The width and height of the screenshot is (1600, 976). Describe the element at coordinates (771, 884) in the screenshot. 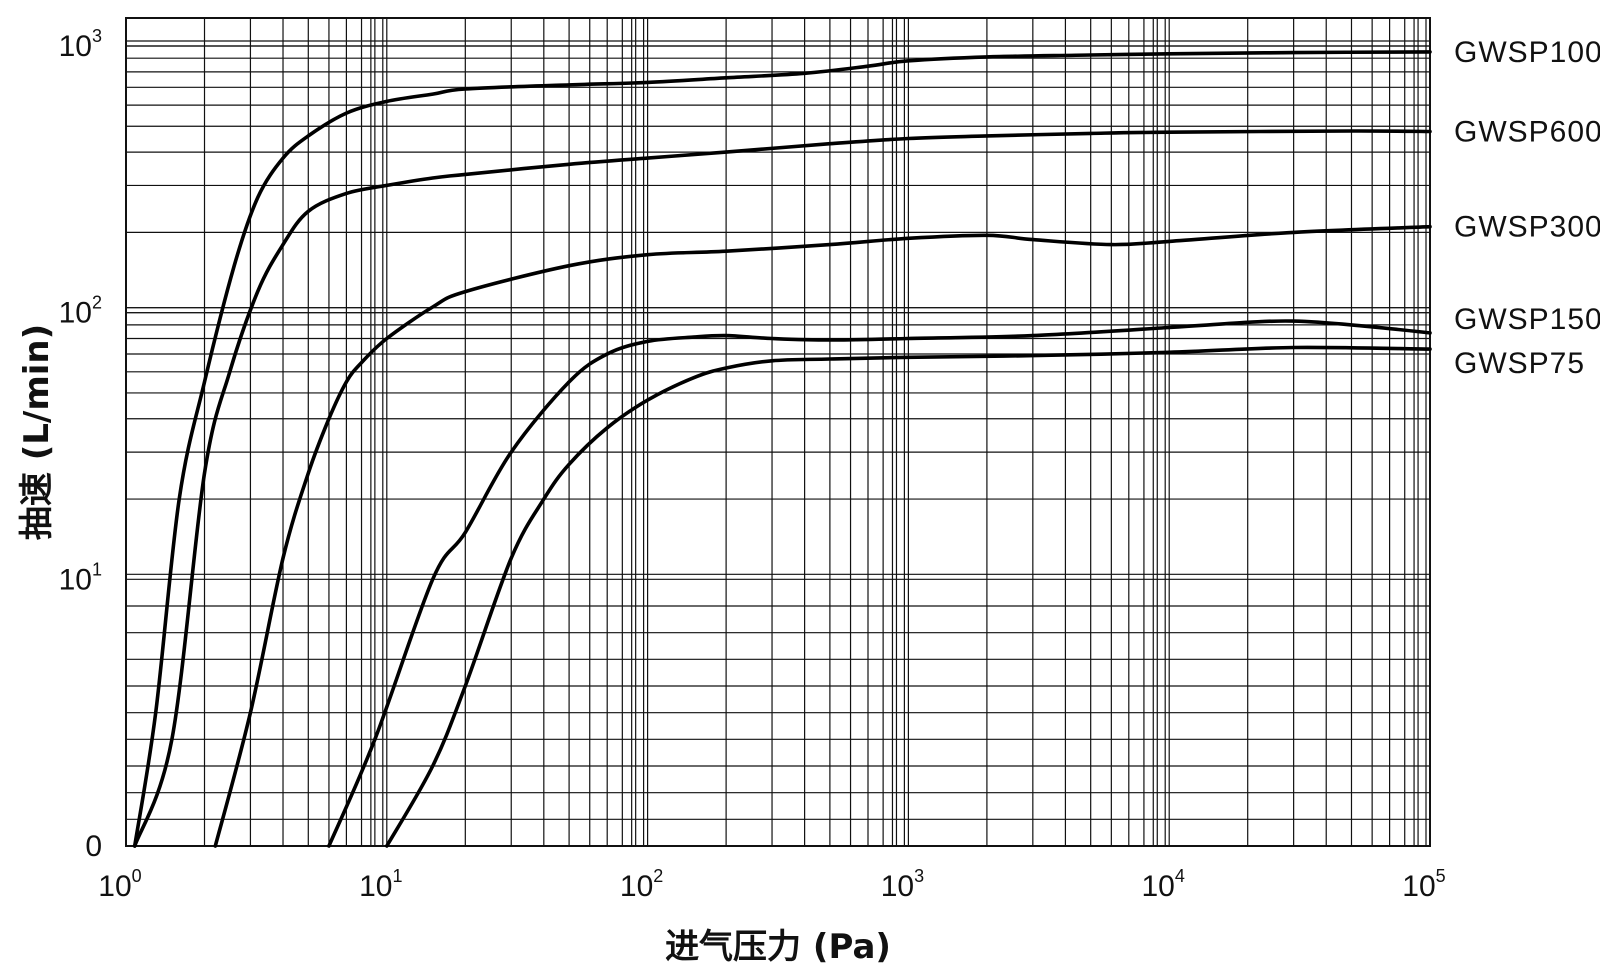

I see `x-axis-ticks: 10⁰ 10¹ 10² 10³ 10⁴ 10⁵` at that location.